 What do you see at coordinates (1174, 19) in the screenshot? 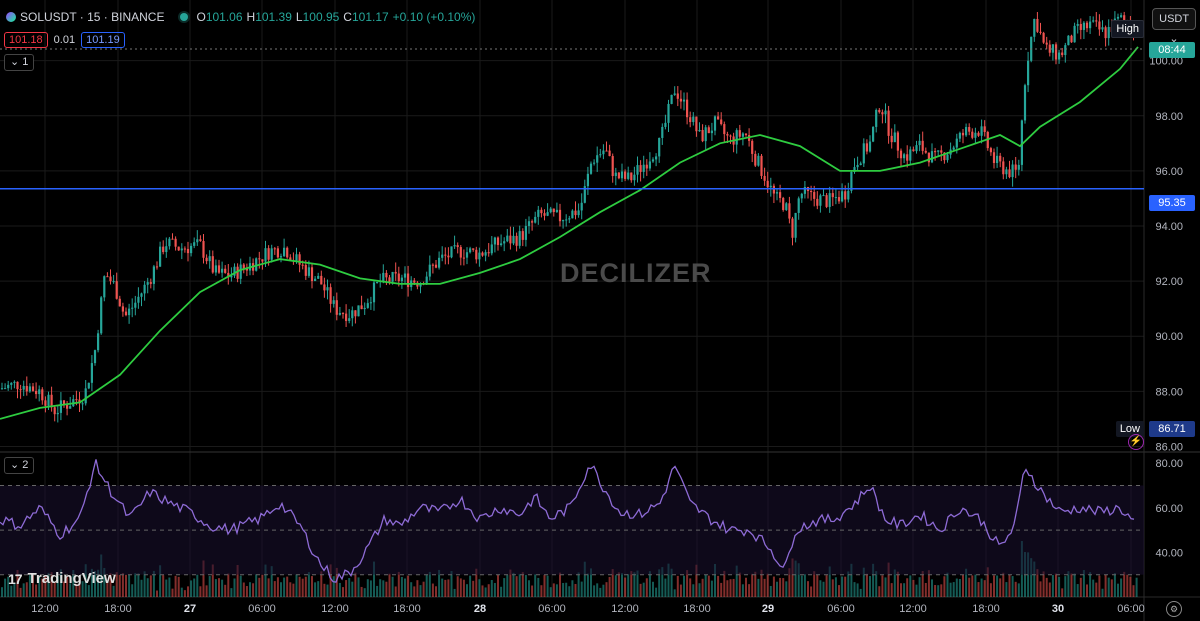
I see `currency-label: USDT` at bounding box center [1174, 19].